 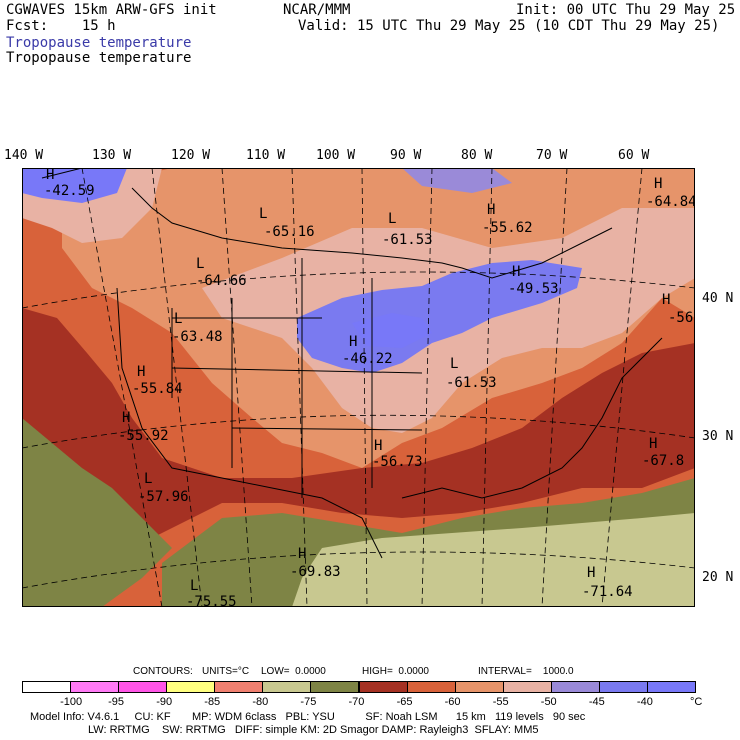 What do you see at coordinates (97, 512) in the screenshot?
I see `field-band-70-w` at bounding box center [97, 512].